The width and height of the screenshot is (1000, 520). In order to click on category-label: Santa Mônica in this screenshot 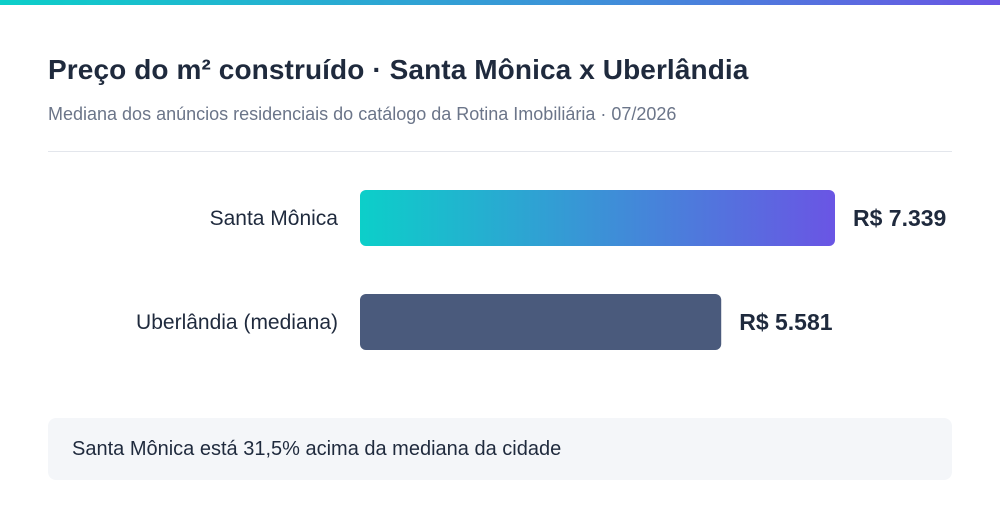, I will do `click(274, 218)`.